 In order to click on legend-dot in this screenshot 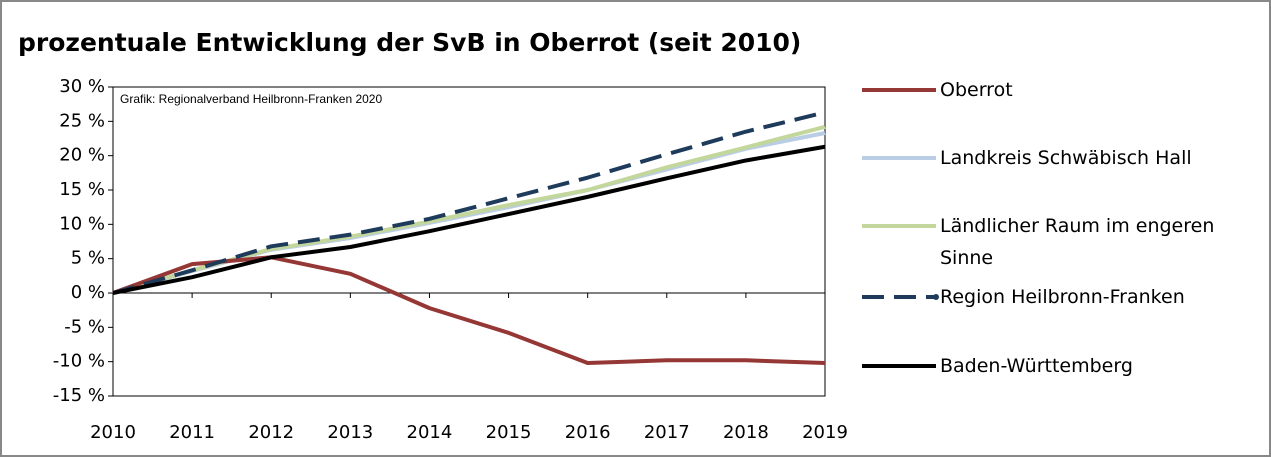, I will do `click(936, 297)`.